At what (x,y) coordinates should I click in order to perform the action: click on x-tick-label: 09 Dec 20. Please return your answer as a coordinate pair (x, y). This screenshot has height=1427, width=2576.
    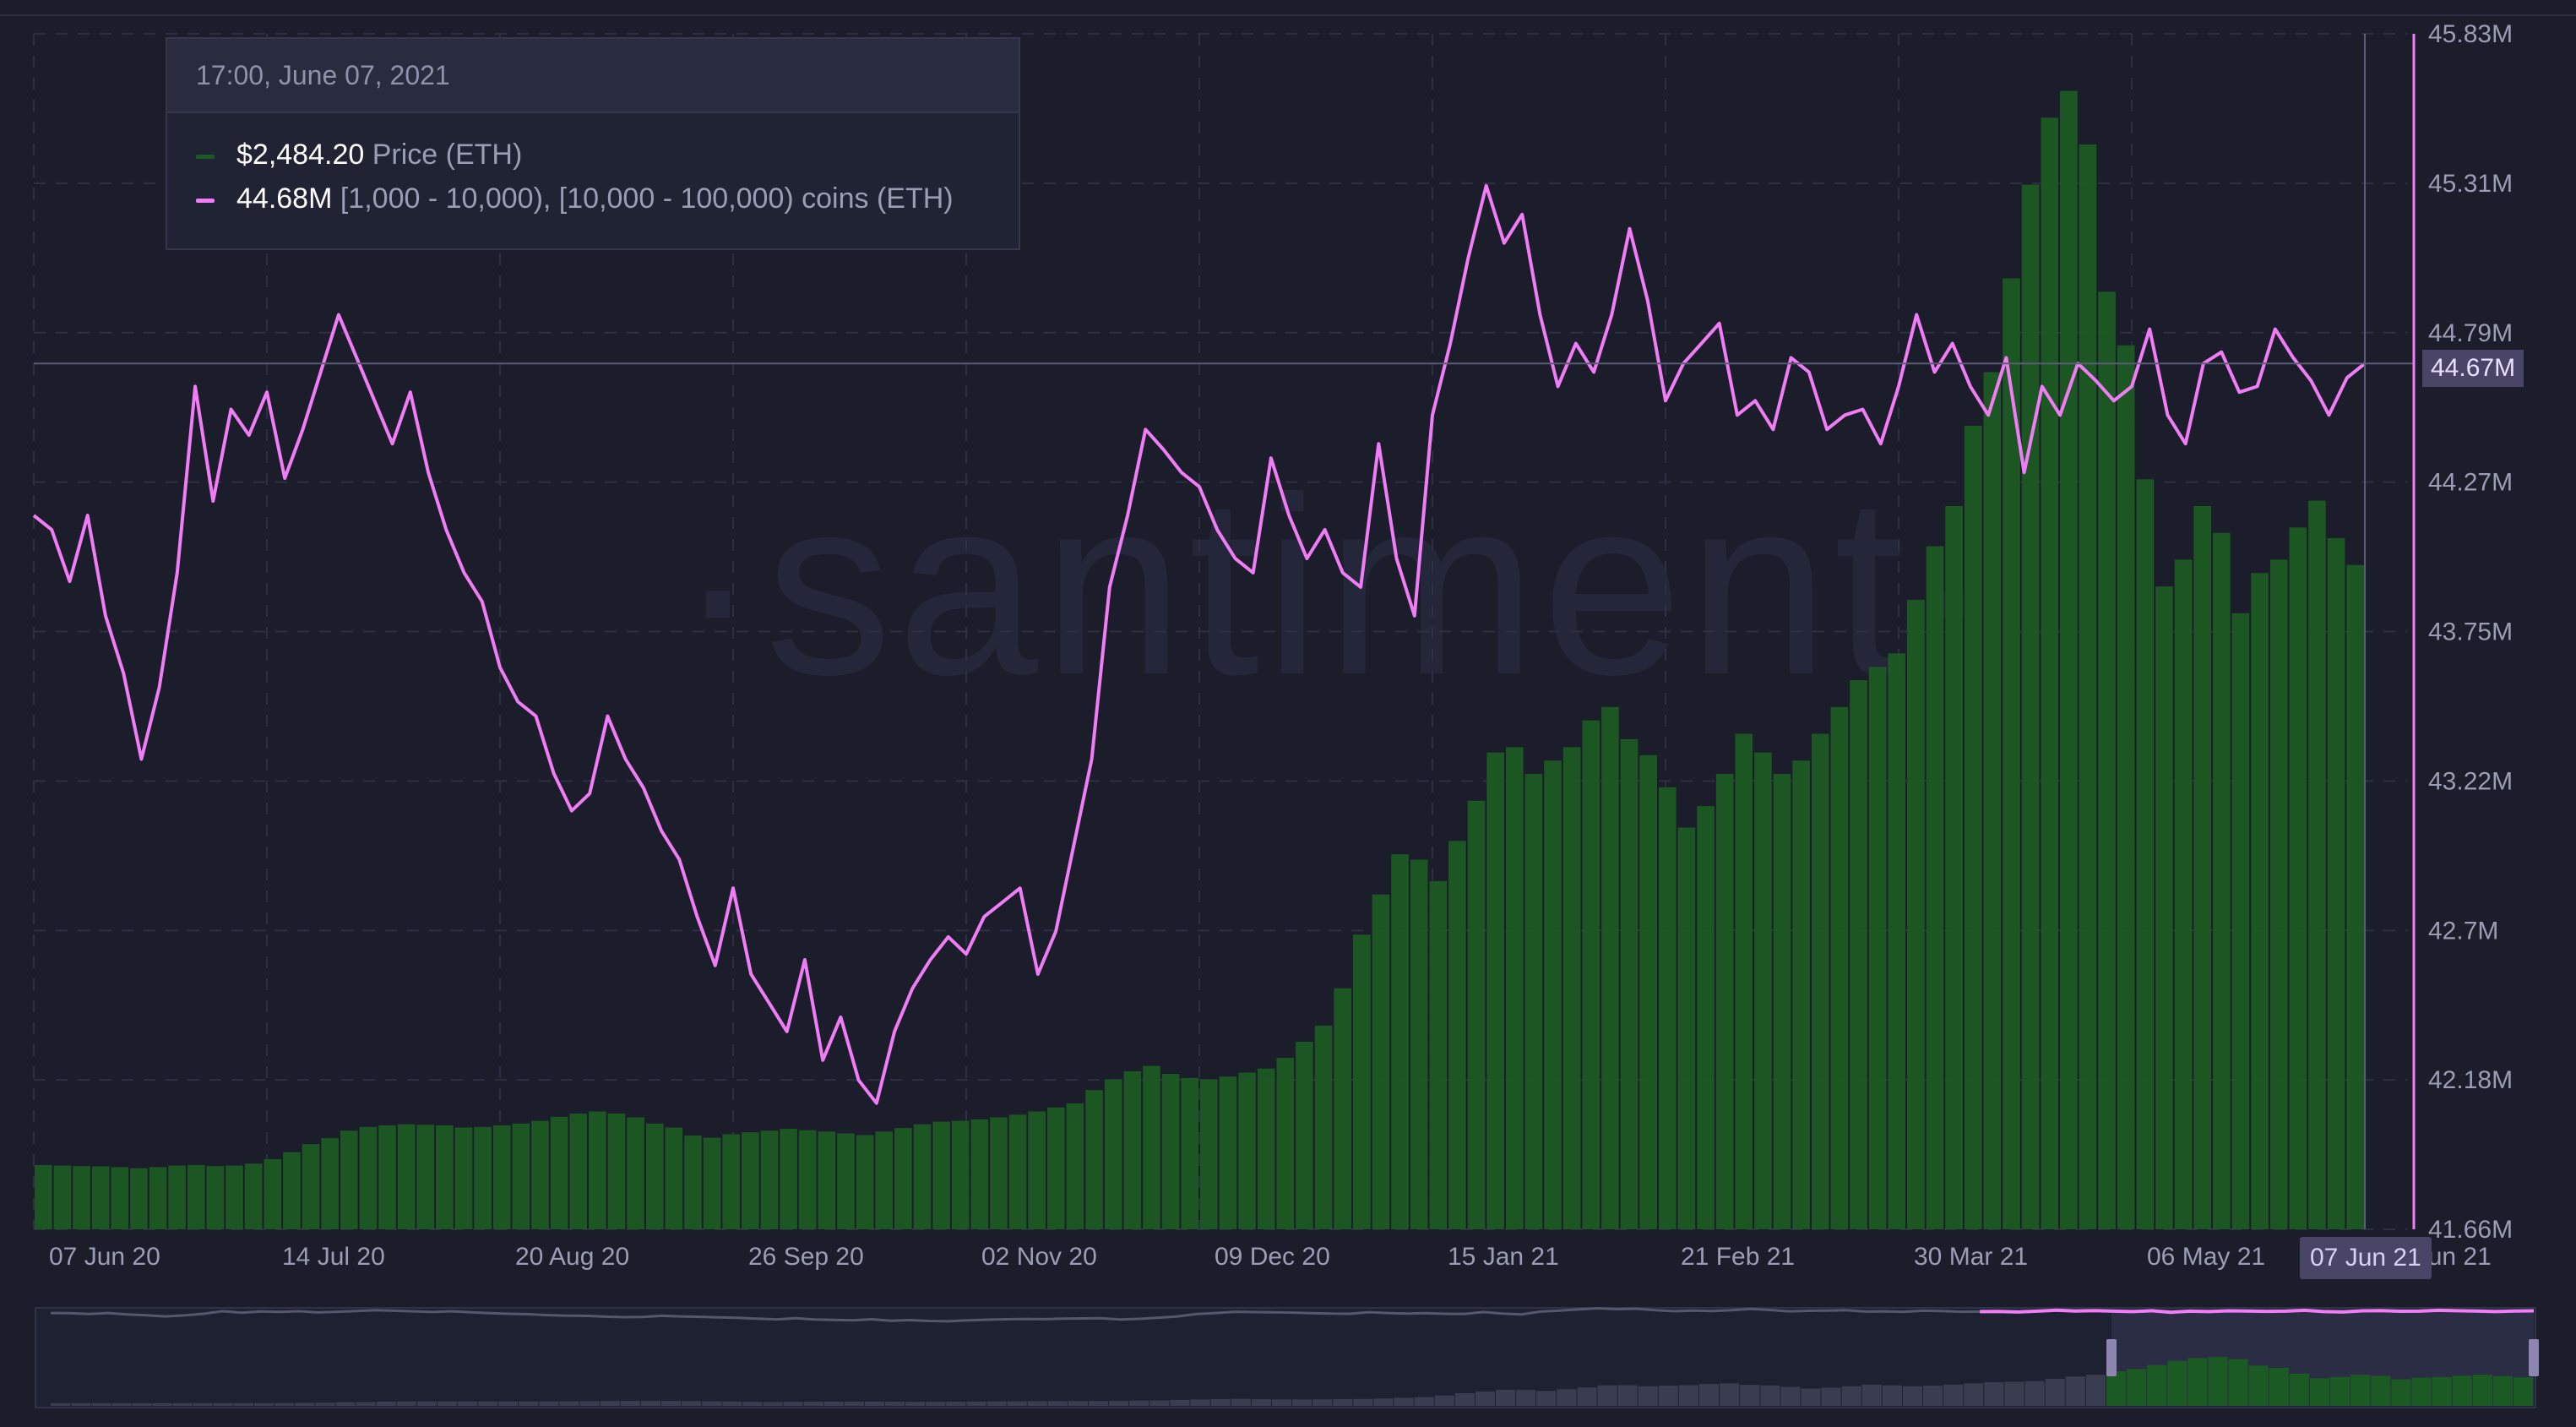
    Looking at the image, I should click on (1272, 1257).